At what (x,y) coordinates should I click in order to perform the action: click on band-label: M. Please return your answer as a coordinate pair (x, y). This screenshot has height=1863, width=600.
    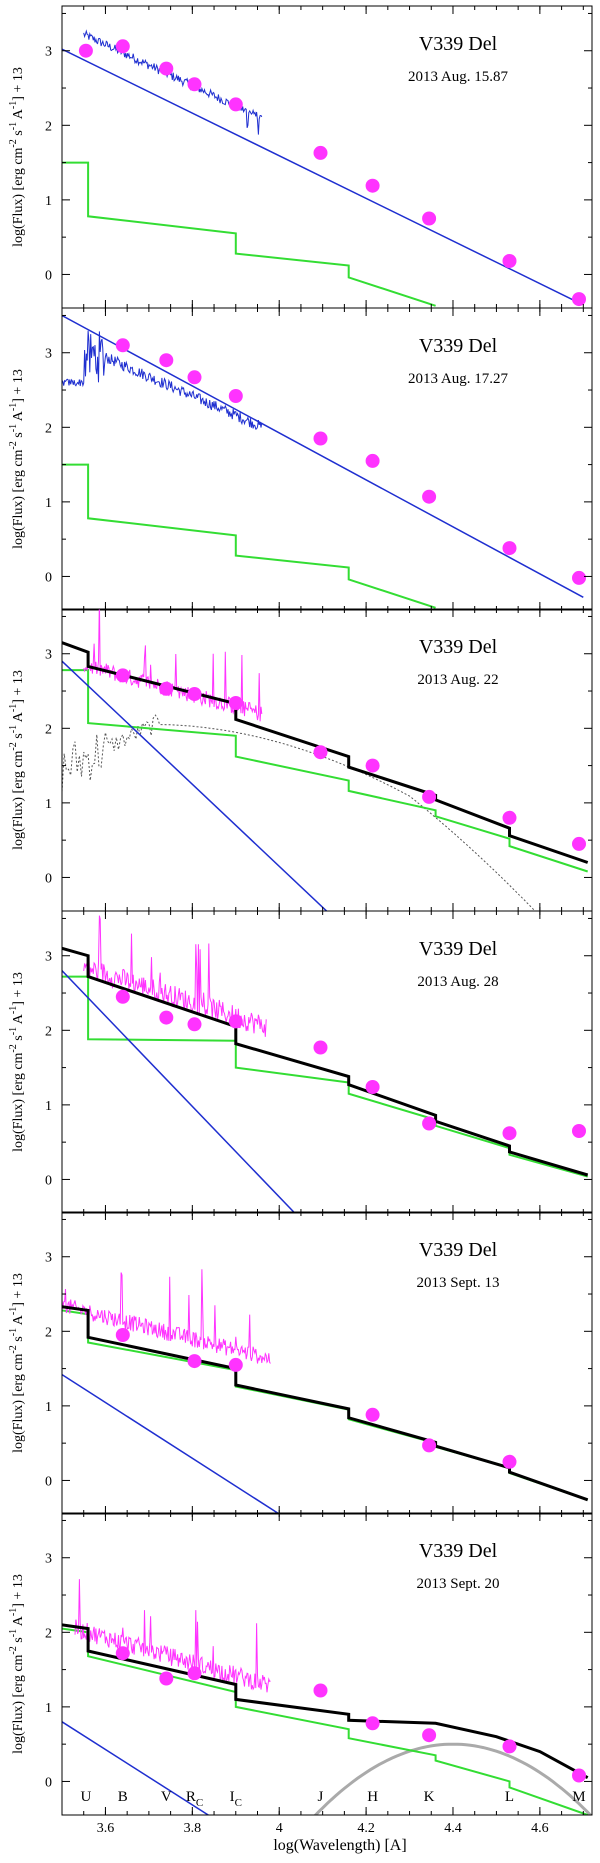
    Looking at the image, I should click on (578, 1797).